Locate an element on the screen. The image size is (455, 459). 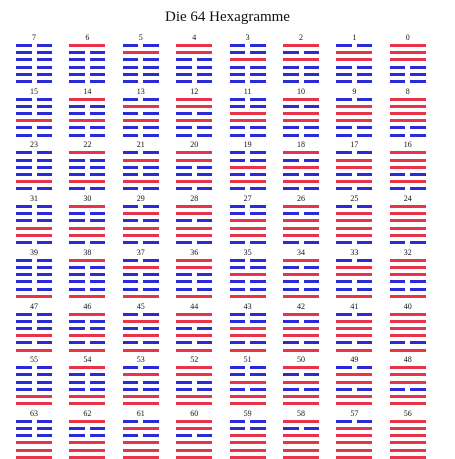
hexagram: 45 is located at coordinates (140, 327).